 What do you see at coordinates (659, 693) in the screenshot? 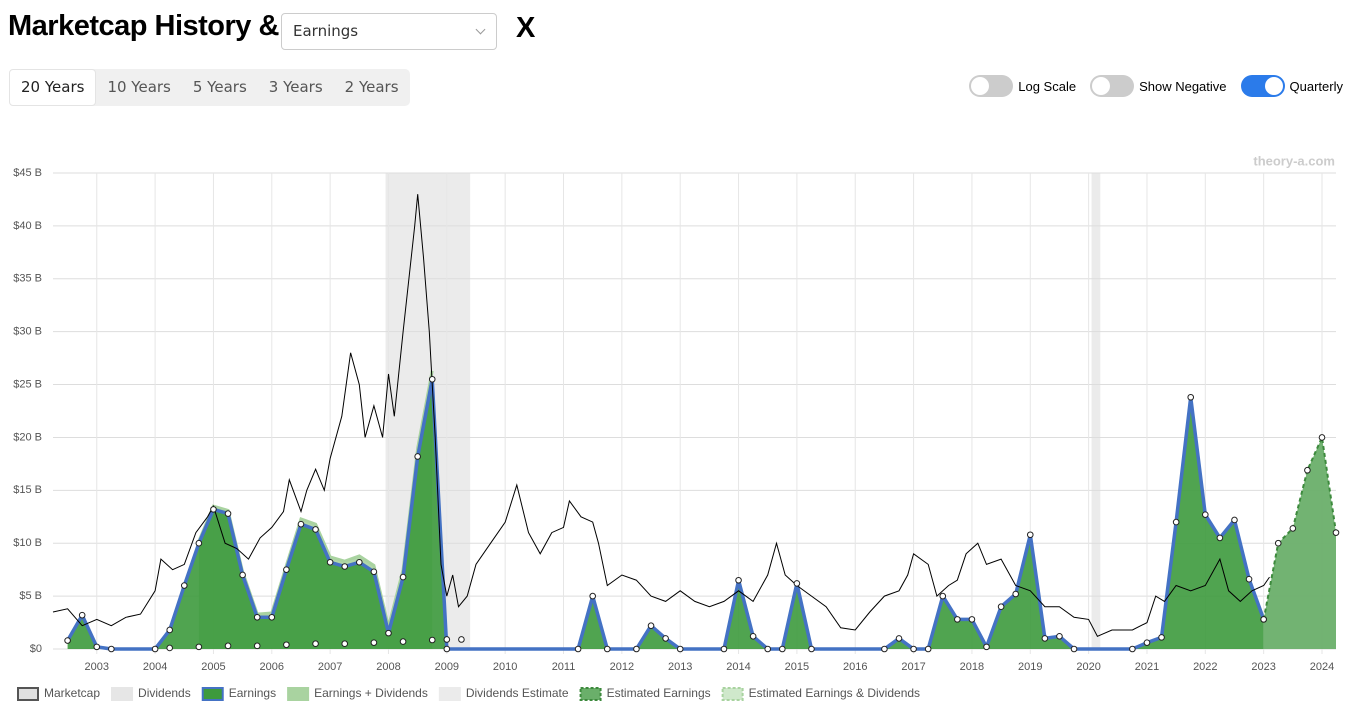
I see `legend-label: Estimated Earnings` at bounding box center [659, 693].